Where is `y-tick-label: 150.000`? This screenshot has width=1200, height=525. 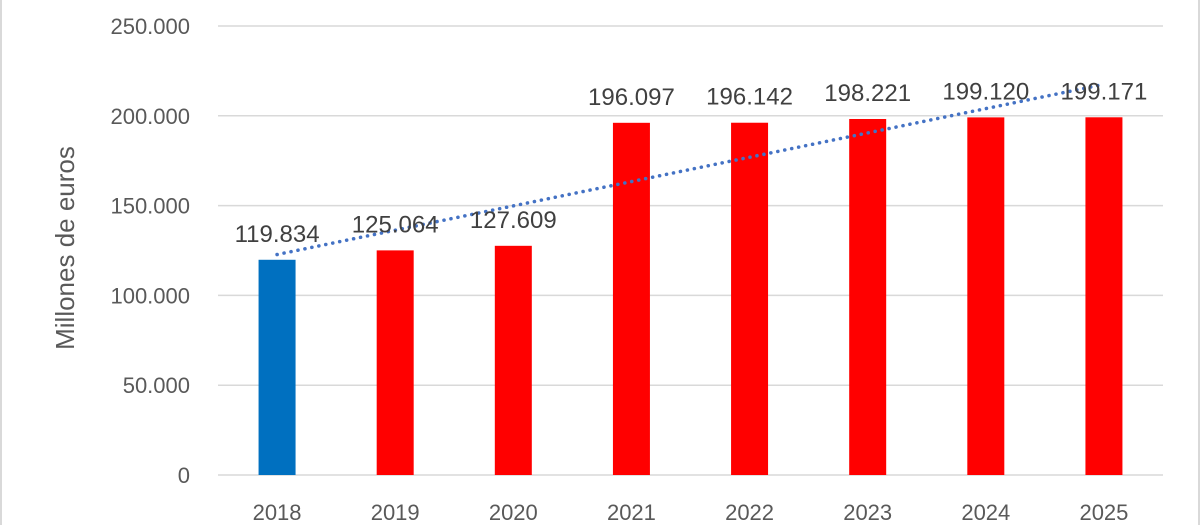
y-tick-label: 150.000 is located at coordinates (150, 206).